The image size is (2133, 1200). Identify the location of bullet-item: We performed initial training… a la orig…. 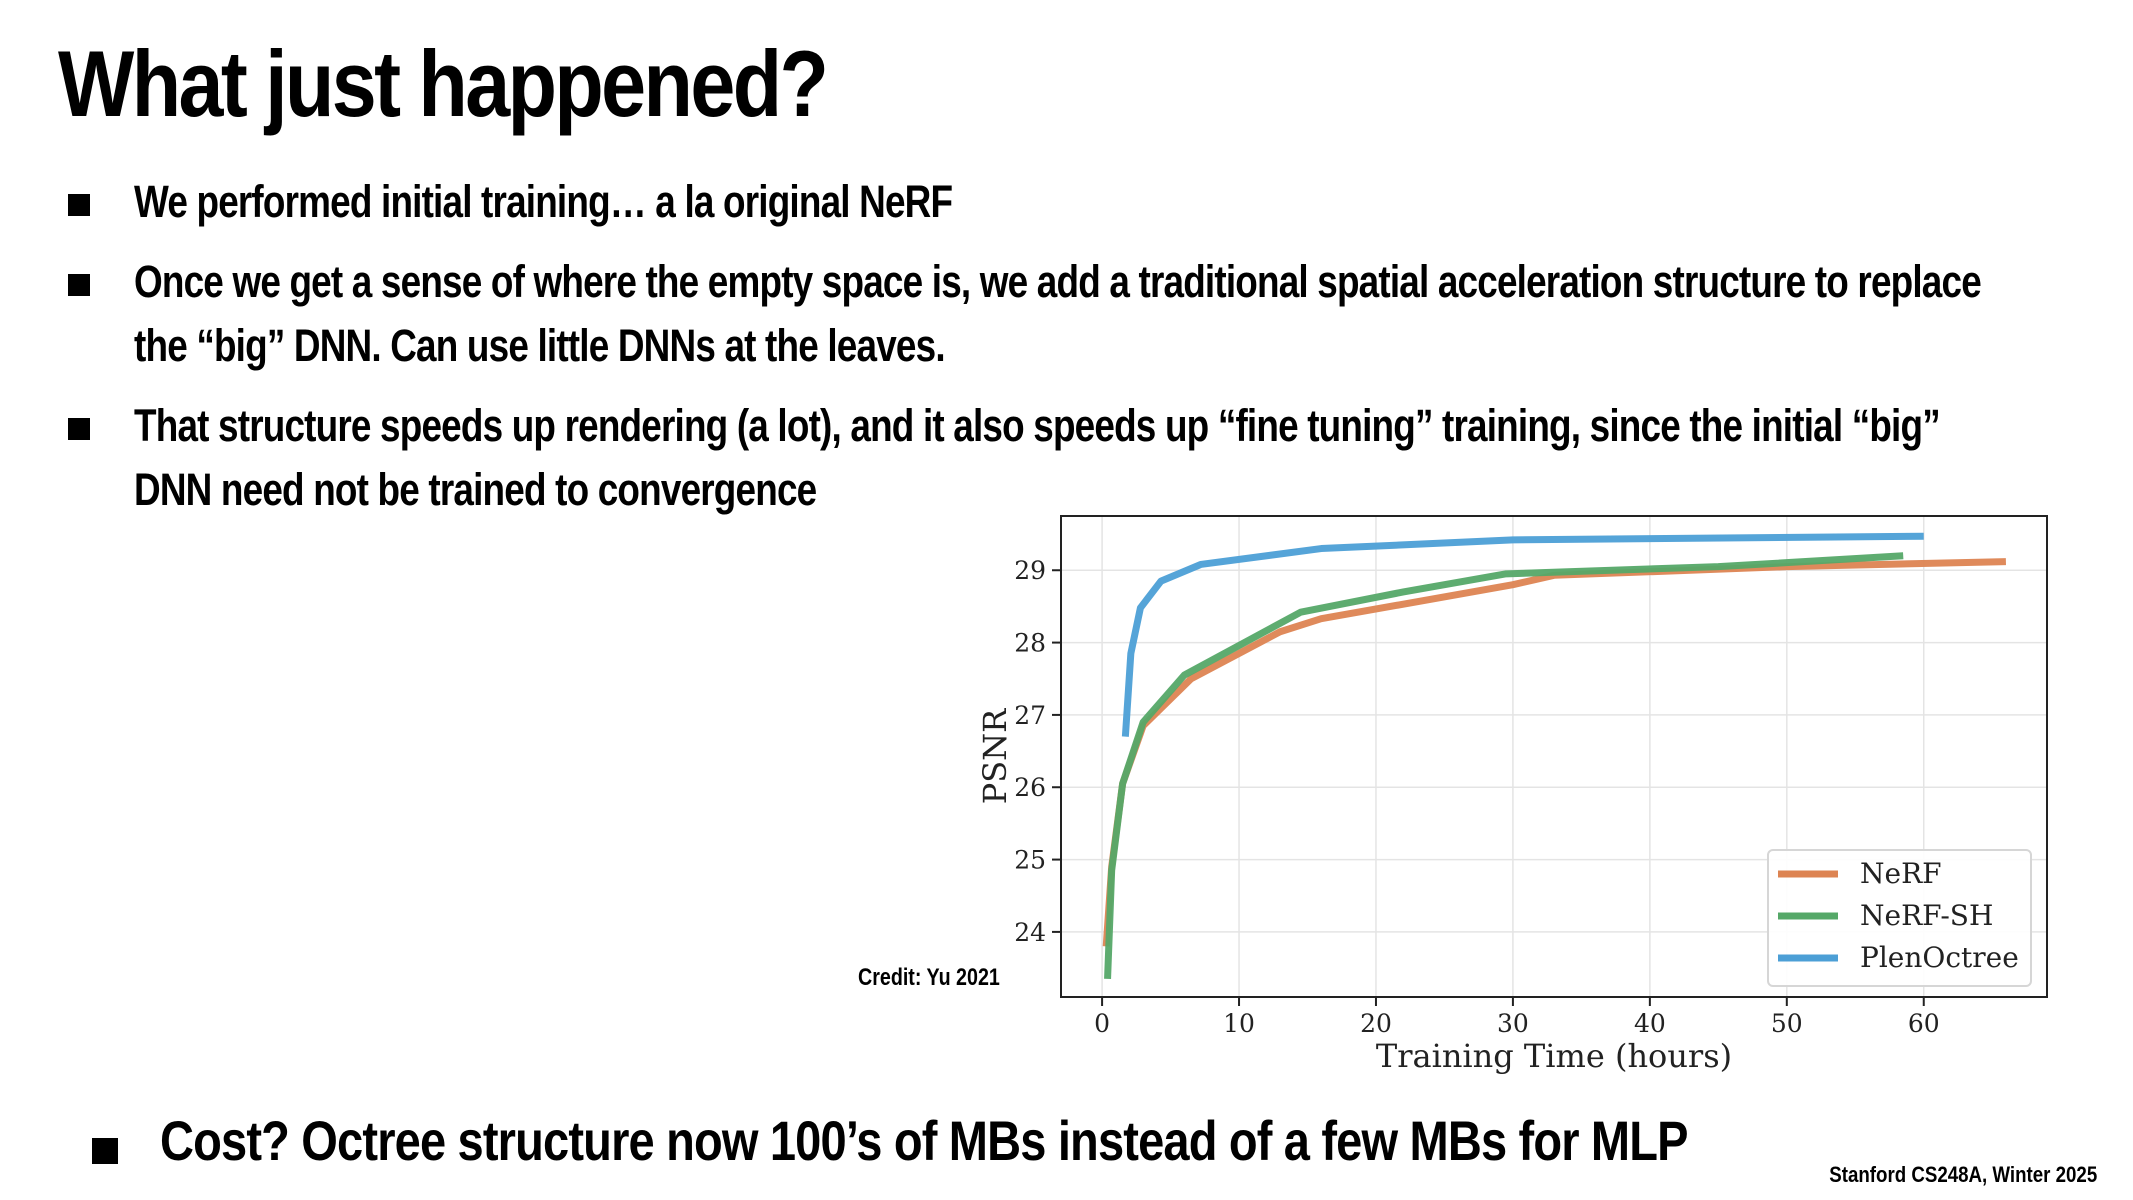
(1089, 202).